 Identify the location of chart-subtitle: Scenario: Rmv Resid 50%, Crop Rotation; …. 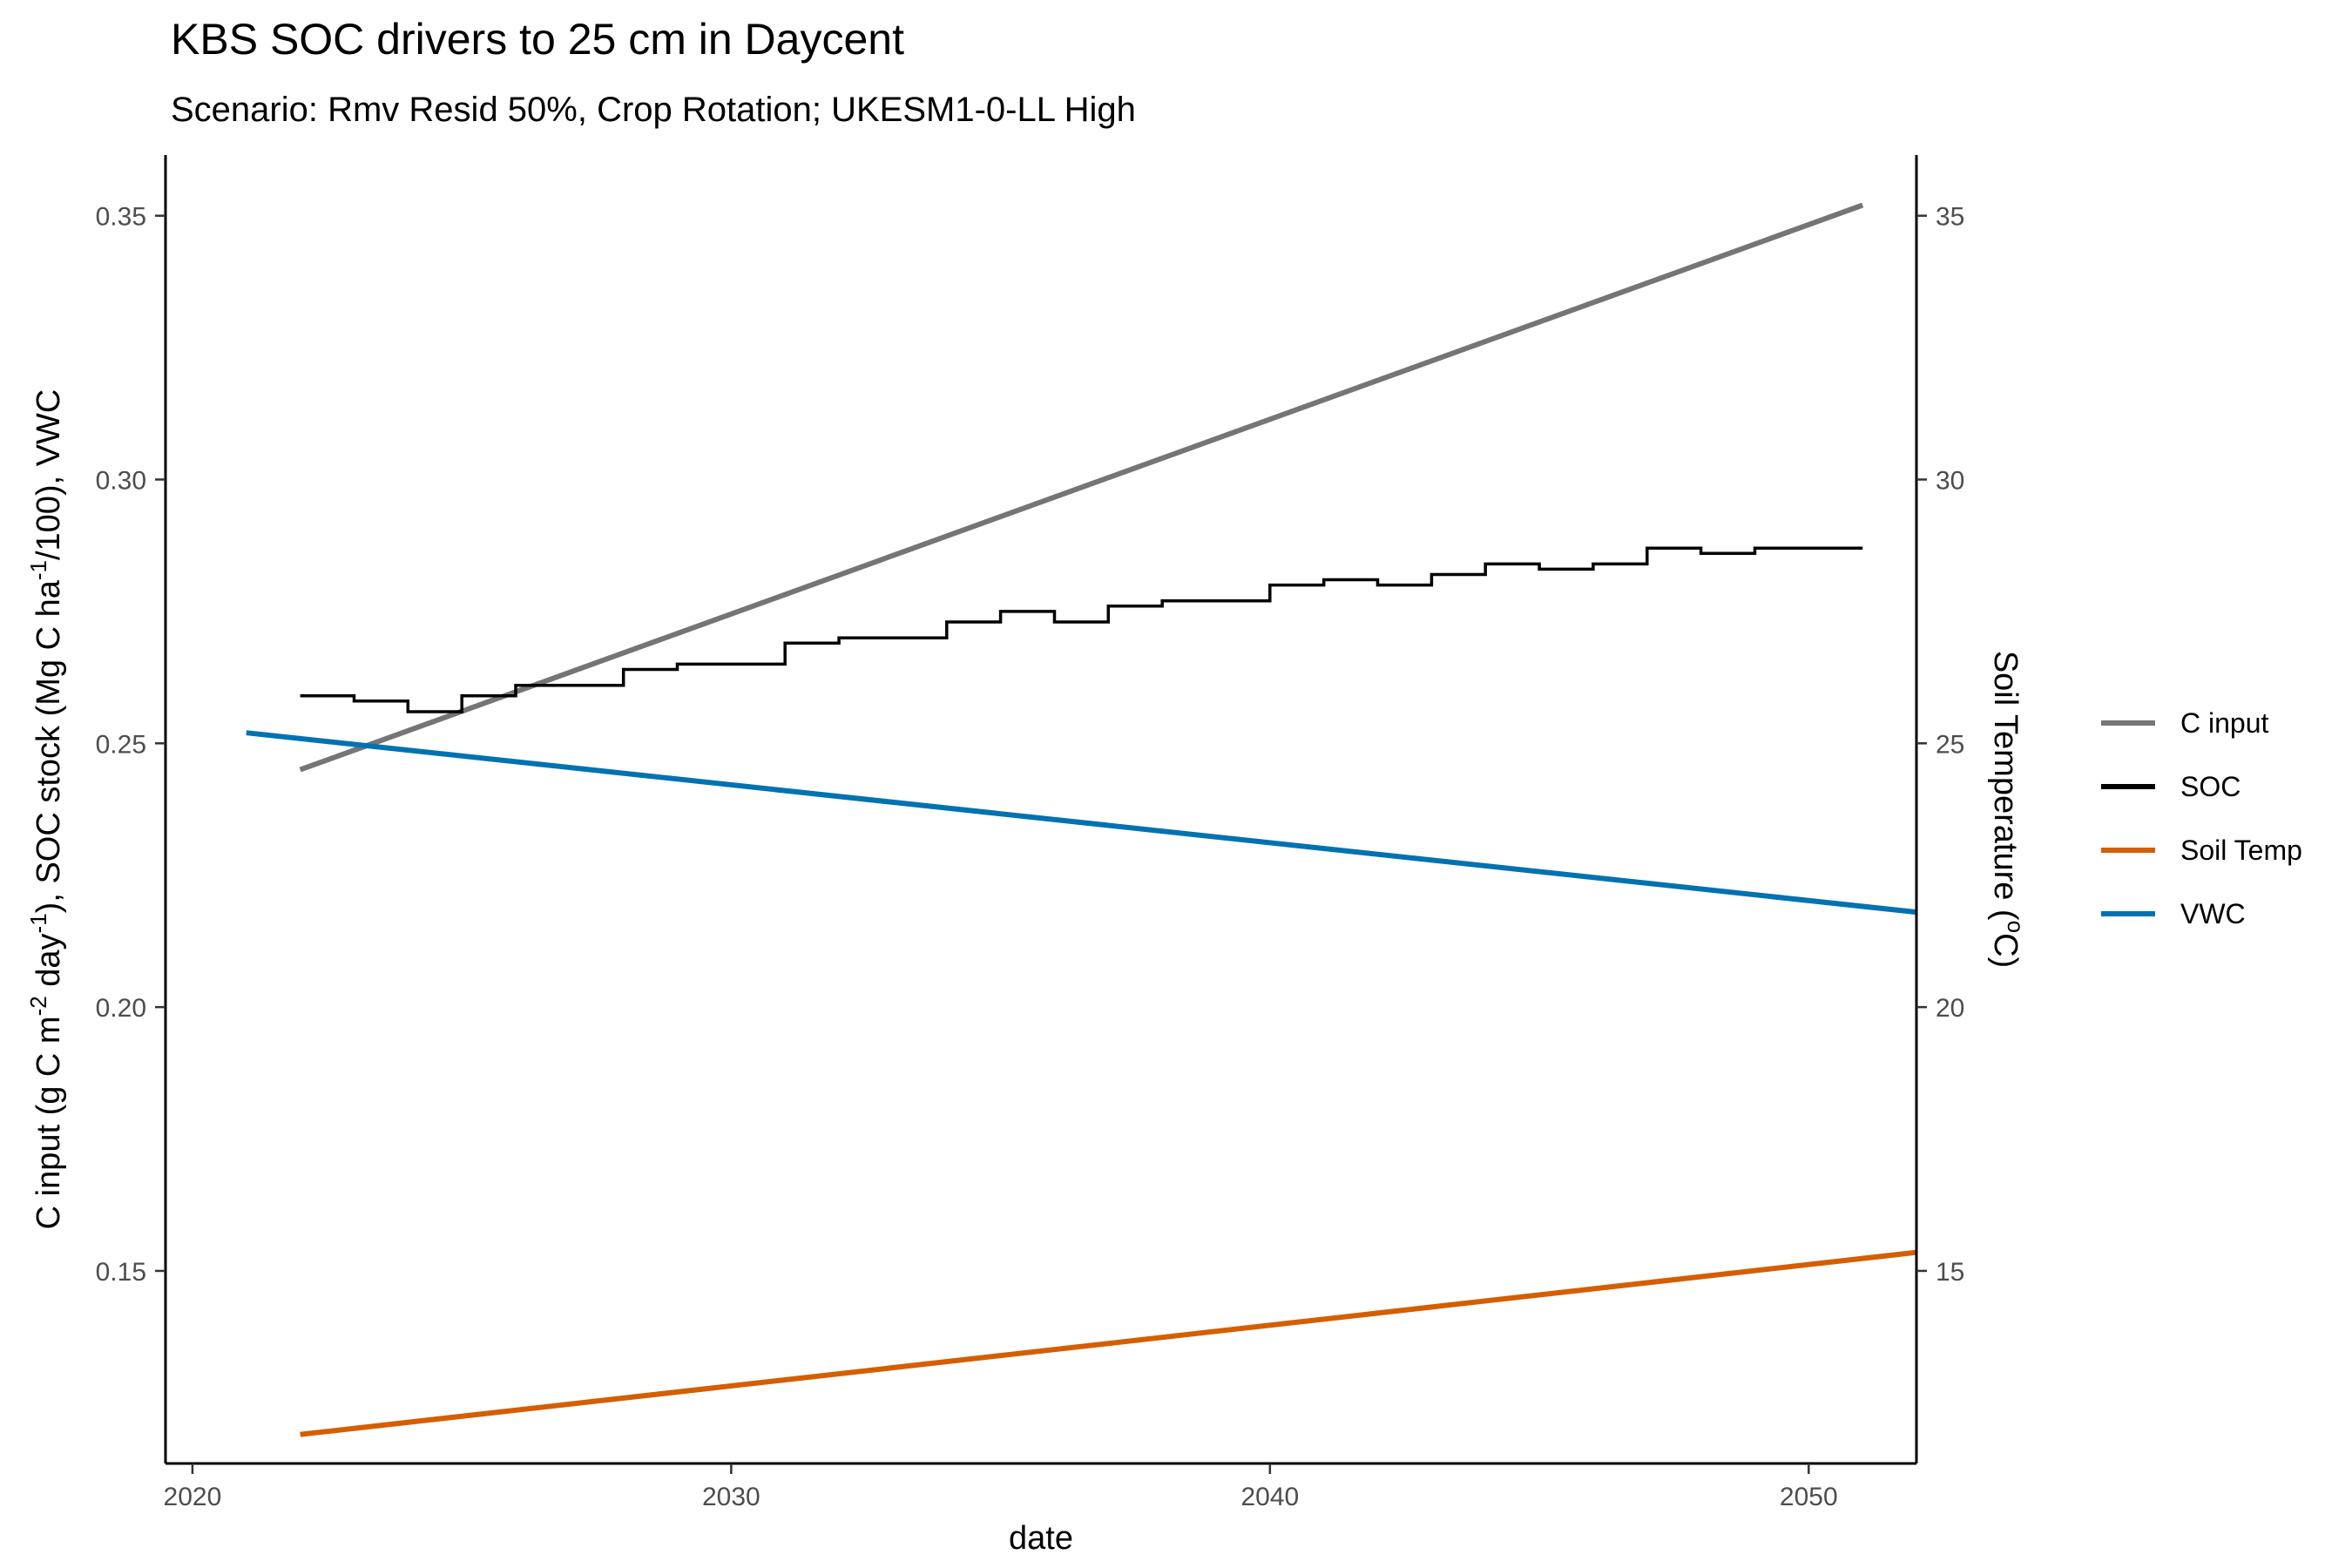
(653, 110).